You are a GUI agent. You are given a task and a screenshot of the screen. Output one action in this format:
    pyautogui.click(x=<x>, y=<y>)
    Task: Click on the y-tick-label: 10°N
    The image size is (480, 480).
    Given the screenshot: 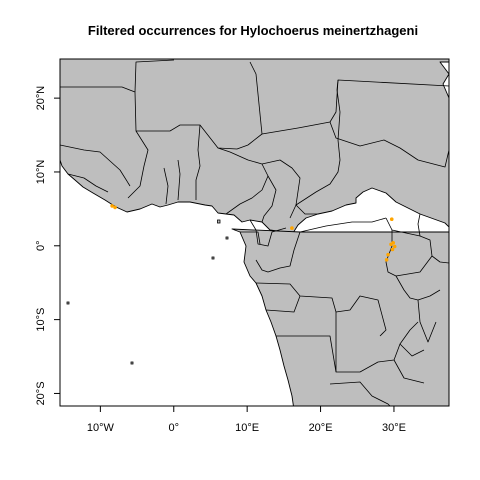 What is the action you would take?
    pyautogui.click(x=41, y=172)
    